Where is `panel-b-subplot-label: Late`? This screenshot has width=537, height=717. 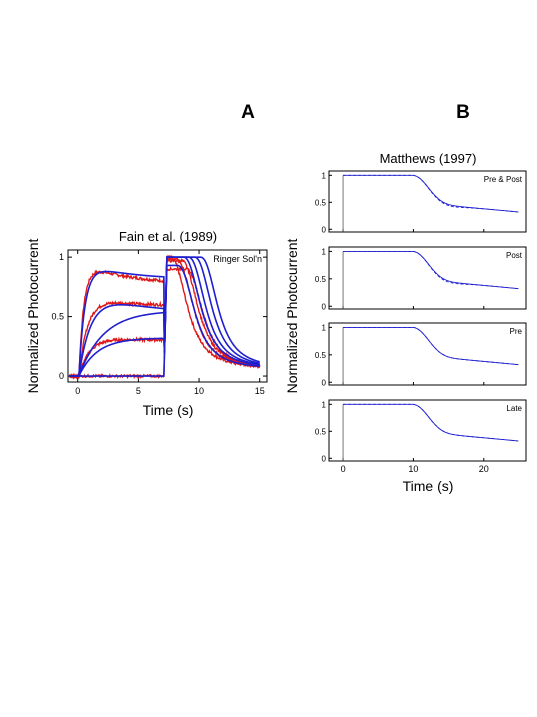
panel-b-subplot-label: Late is located at coordinates (514, 408).